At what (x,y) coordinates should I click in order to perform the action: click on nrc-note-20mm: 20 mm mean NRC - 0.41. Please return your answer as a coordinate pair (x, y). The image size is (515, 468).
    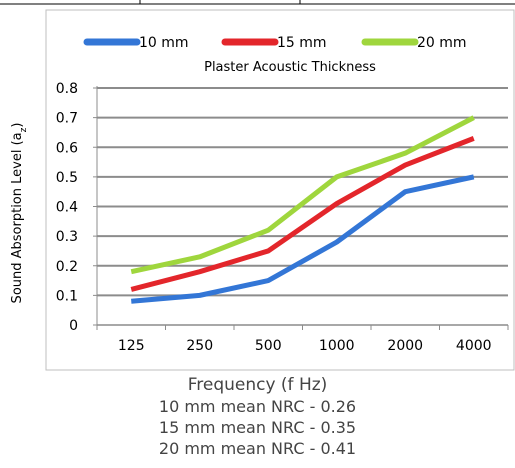
    Looking at the image, I should click on (257, 448).